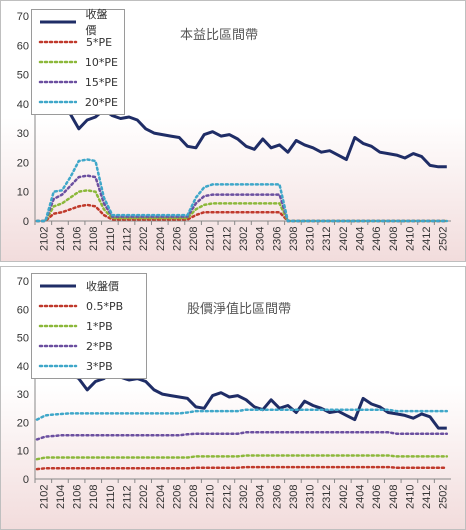 The height and width of the screenshot is (530, 466). Describe the element at coordinates (61, 239) in the screenshot. I see `x-tick-label: 2104` at that location.